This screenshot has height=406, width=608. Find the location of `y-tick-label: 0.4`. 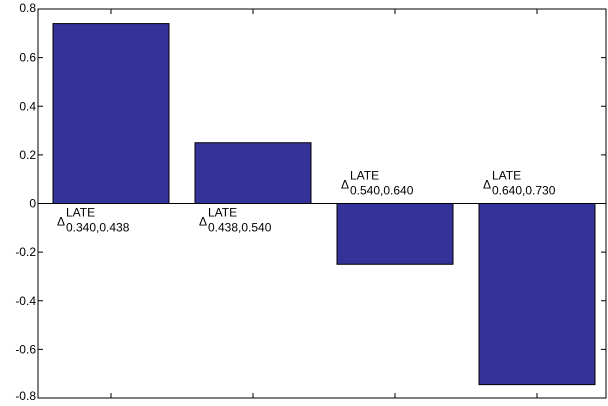

y-tick-label: 0.4 is located at coordinates (27, 106).